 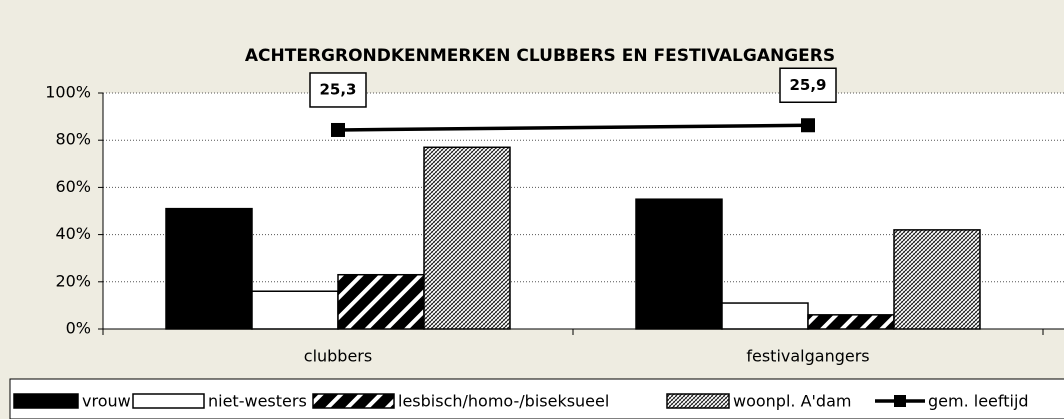 I want to click on legend-label: lesbisch/homo-/biseksueel, so click(x=503, y=401).